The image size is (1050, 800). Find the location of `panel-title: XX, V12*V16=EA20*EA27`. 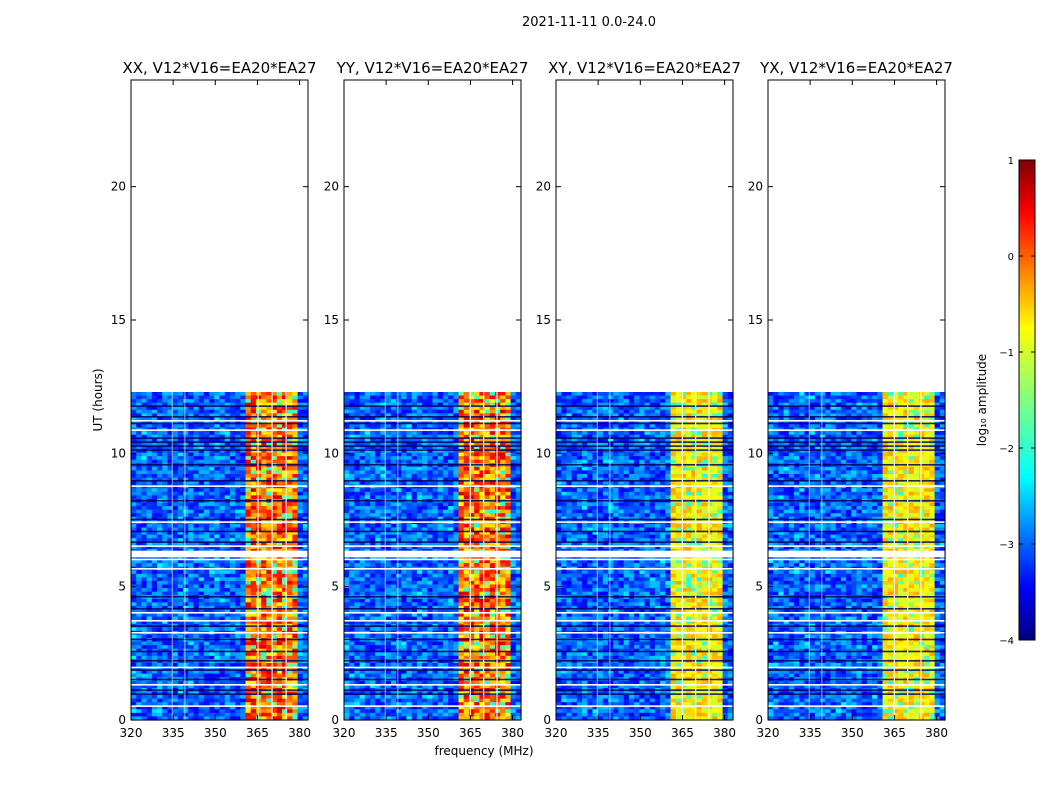

panel-title: XX, V12*V16=EA20*EA27 is located at coordinates (219, 68).